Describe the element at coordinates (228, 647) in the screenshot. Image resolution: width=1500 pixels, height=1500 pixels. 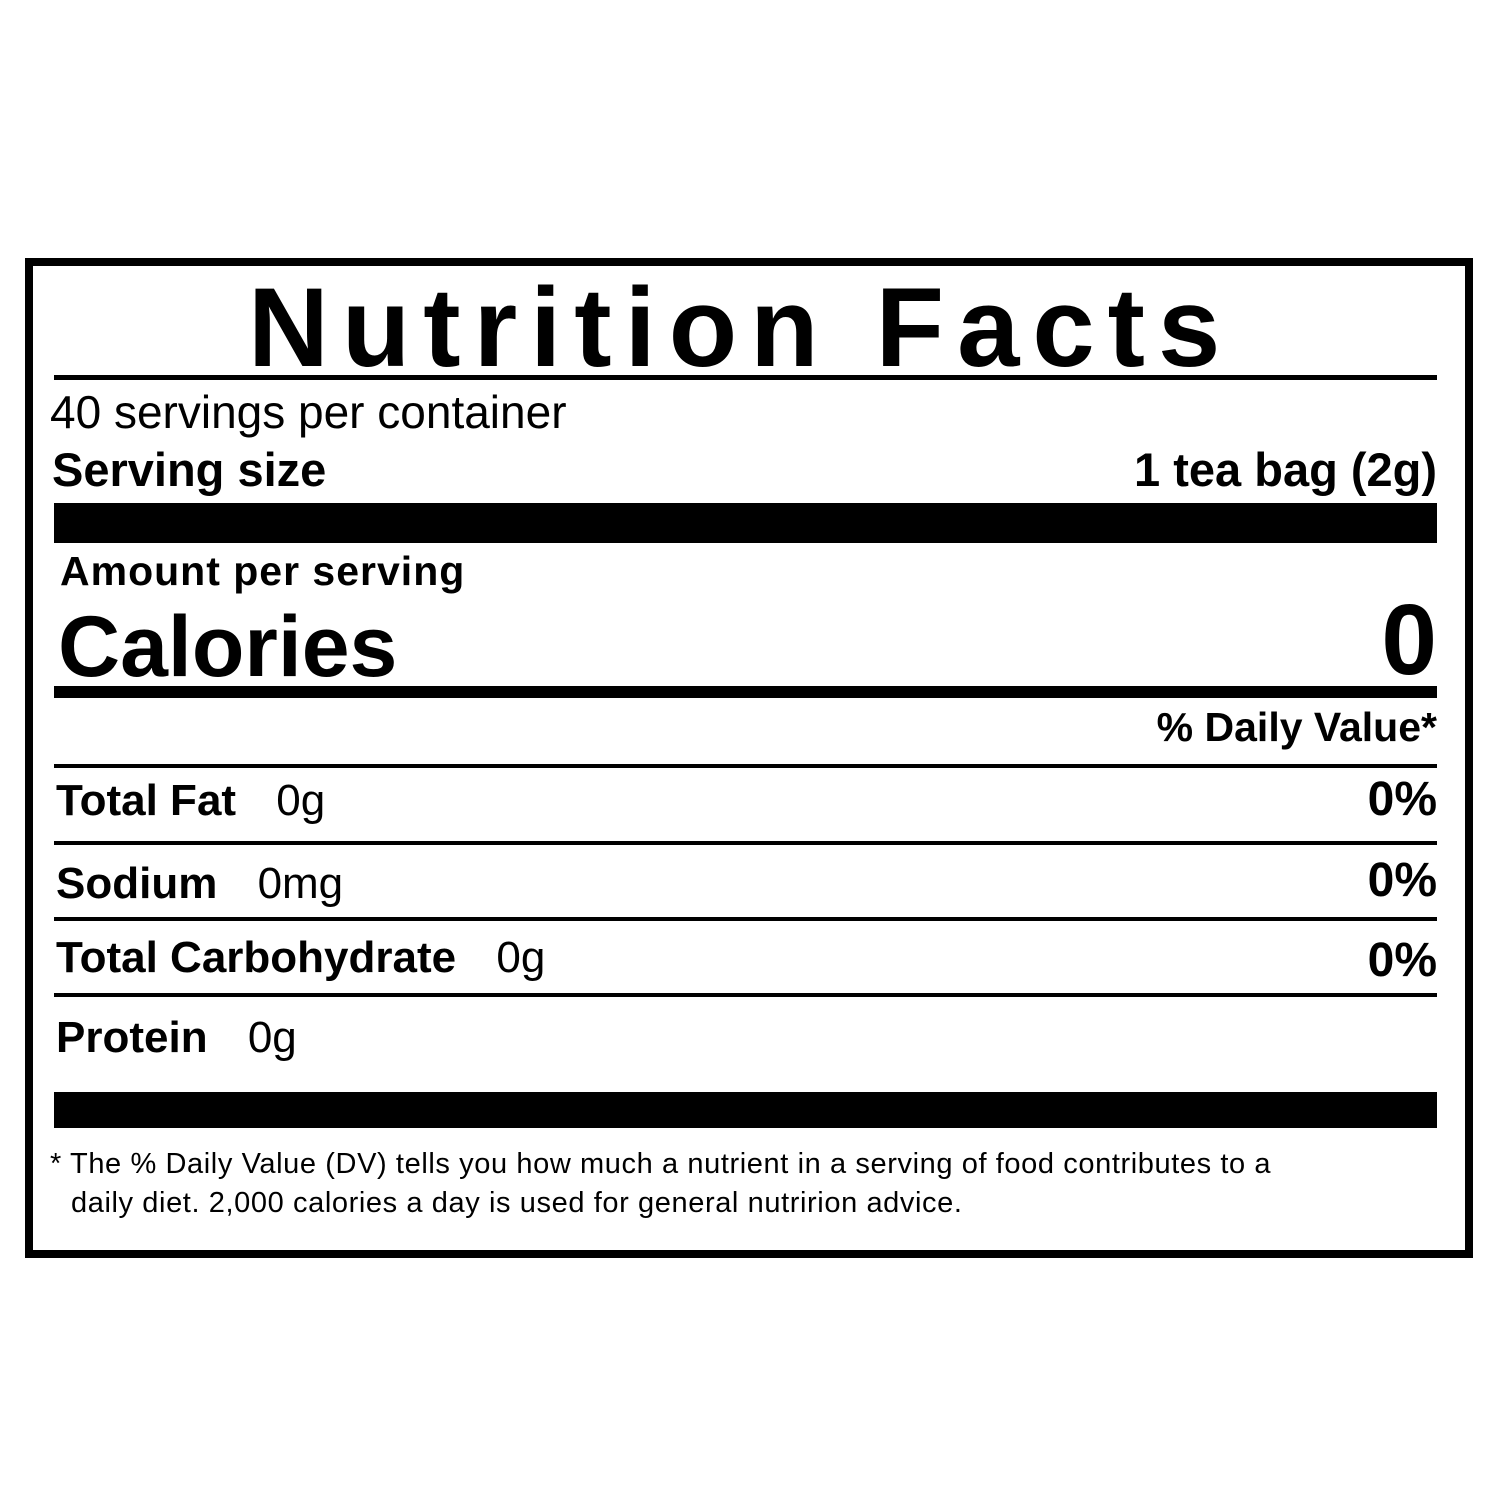
I see `calories-label: Calories` at that location.